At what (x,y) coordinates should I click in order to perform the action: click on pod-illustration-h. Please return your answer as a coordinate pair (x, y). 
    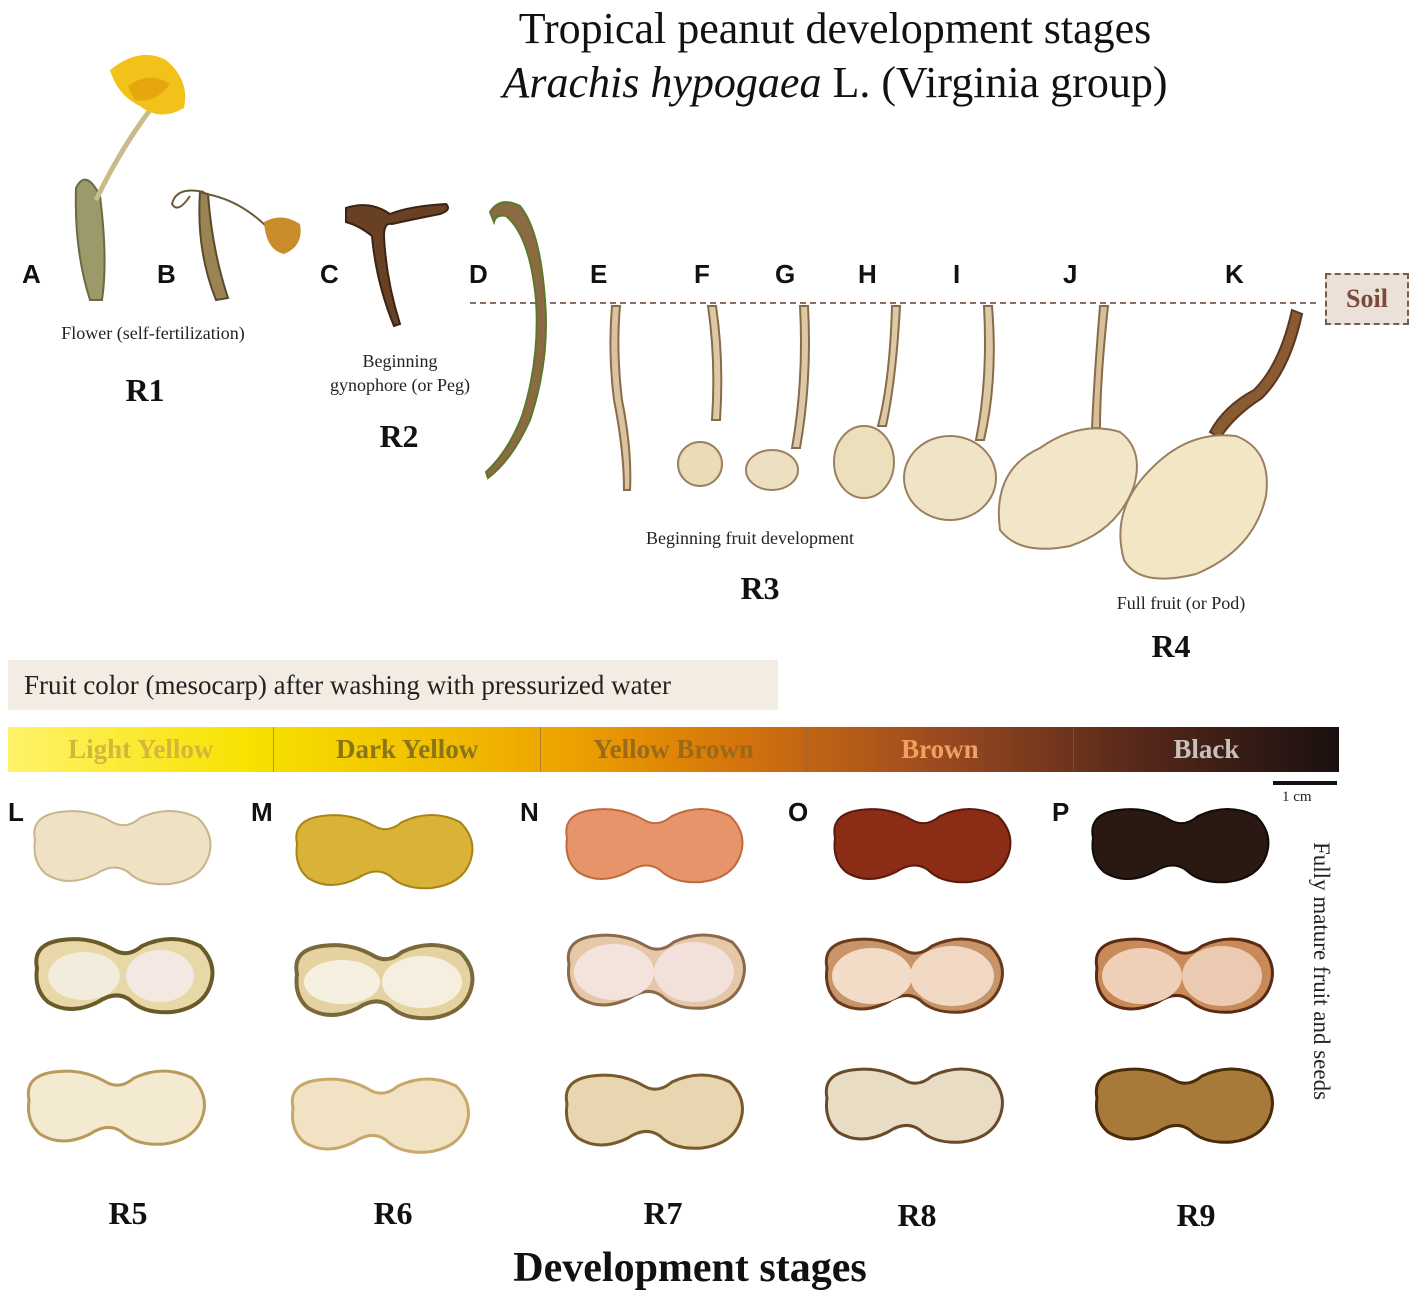
    Looking at the image, I should click on (867, 402).